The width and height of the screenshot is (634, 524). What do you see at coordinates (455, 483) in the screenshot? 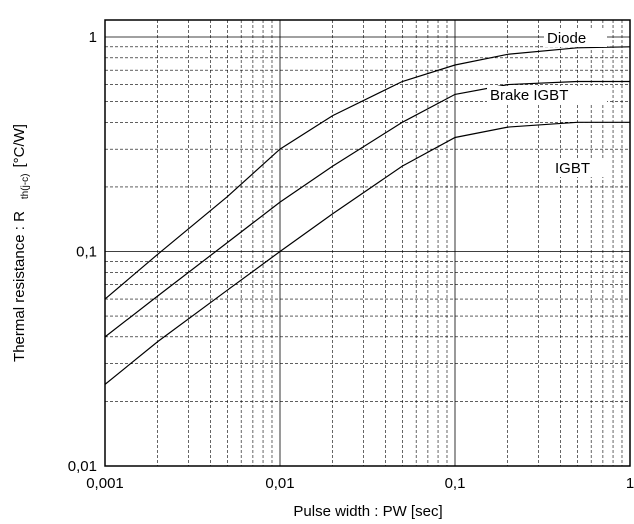
I see `x-tick-label: 0,1` at bounding box center [455, 483].